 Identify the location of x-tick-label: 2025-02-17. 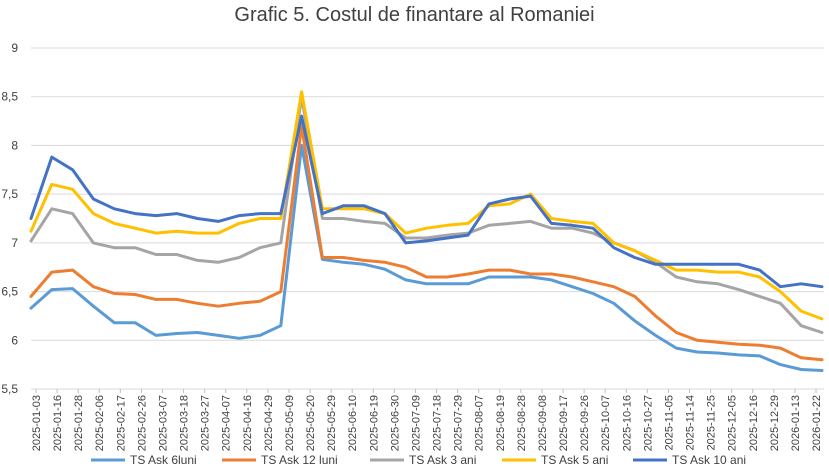
(121, 423).